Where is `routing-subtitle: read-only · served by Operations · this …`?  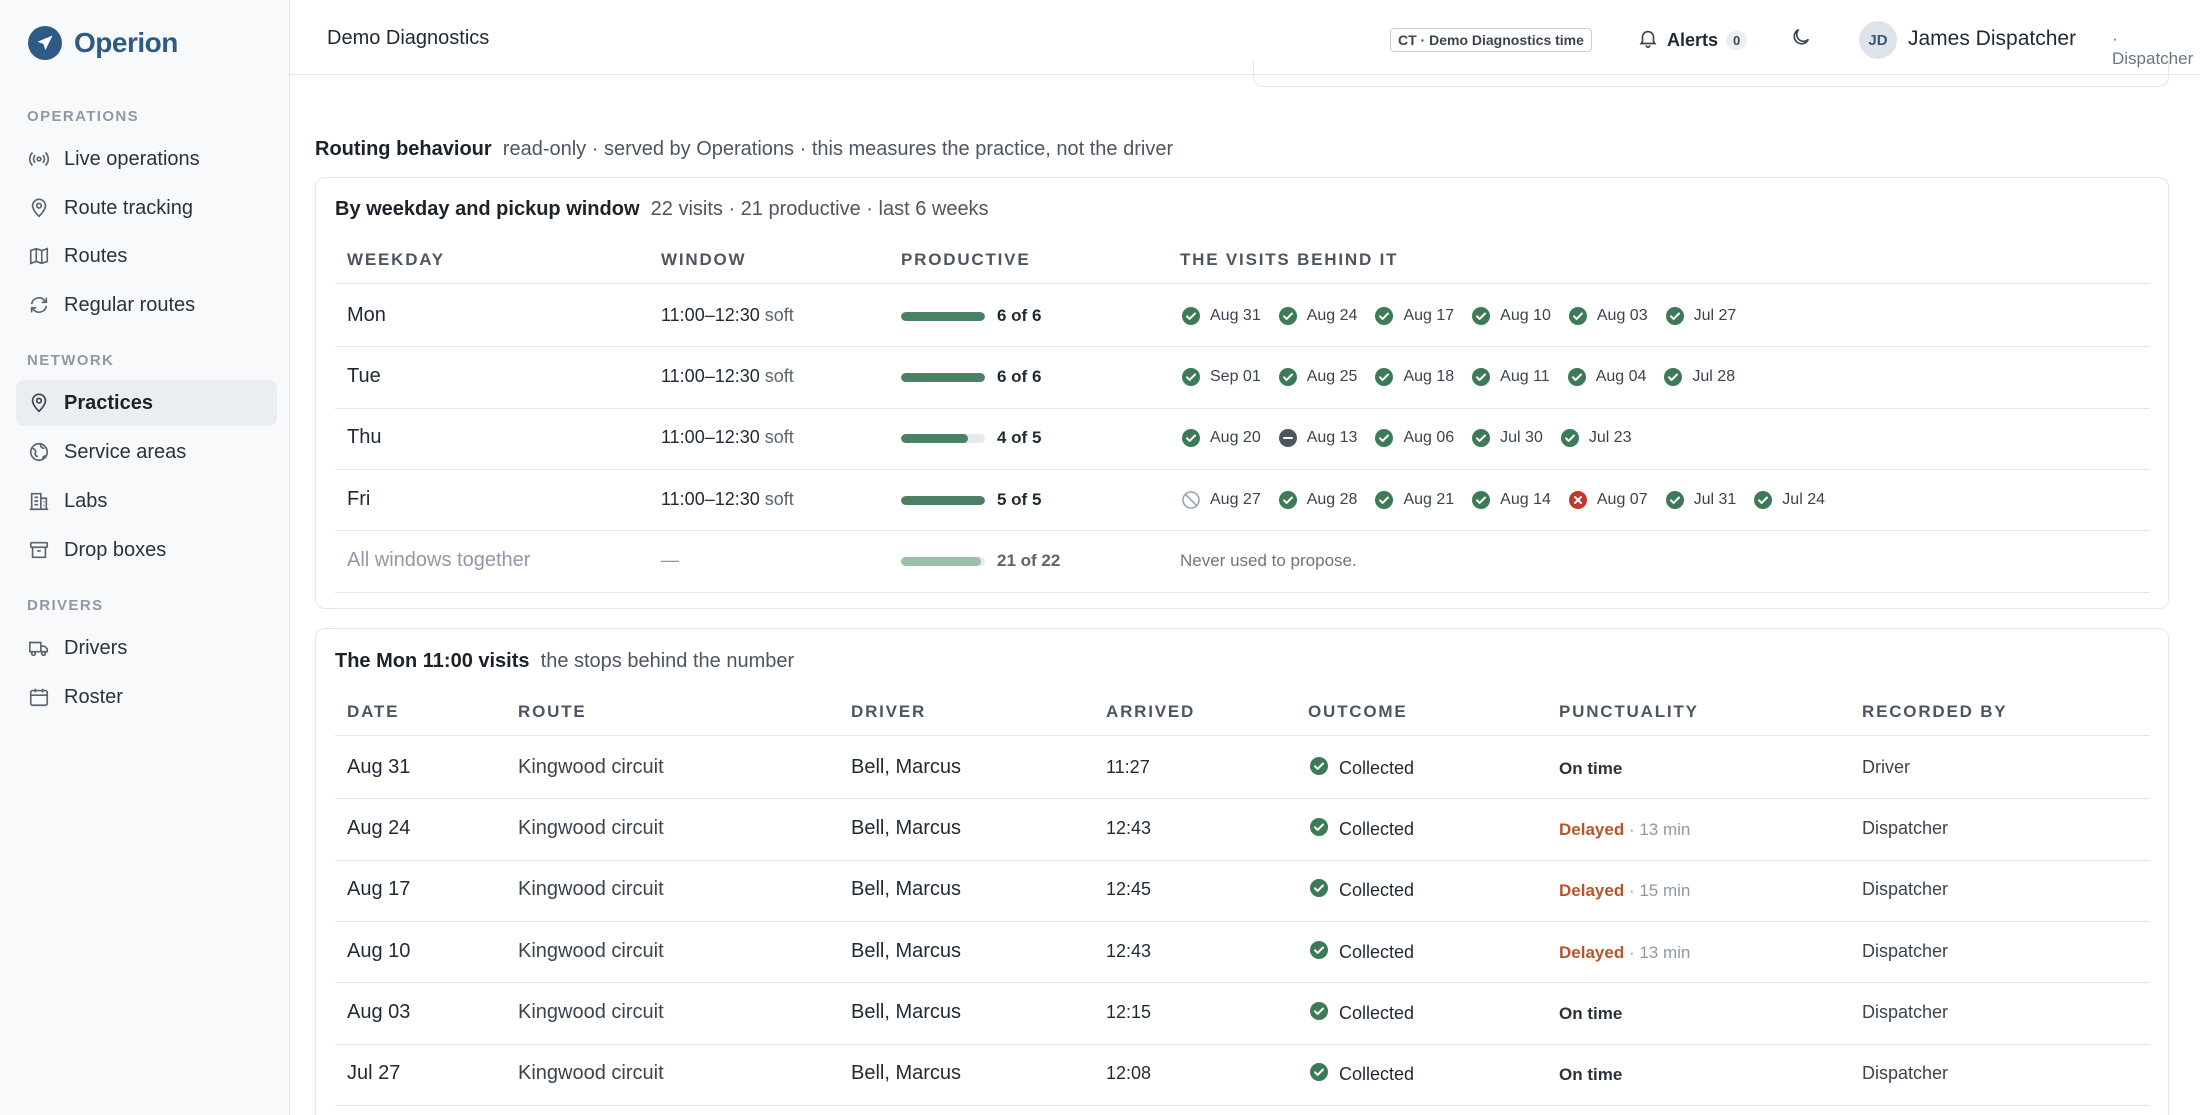 routing-subtitle: read-only · served by Operations · this … is located at coordinates (838, 149).